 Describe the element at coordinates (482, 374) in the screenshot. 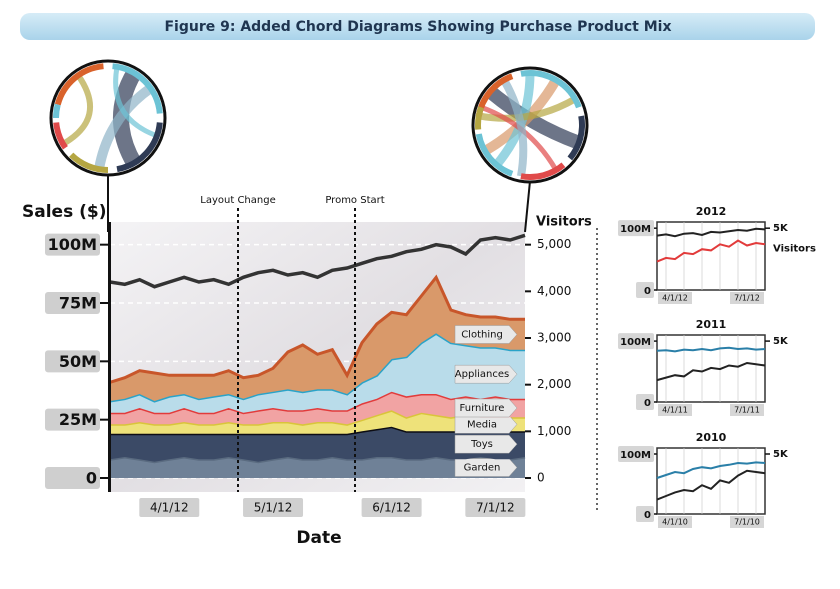

I see `series-label: Appliances` at that location.